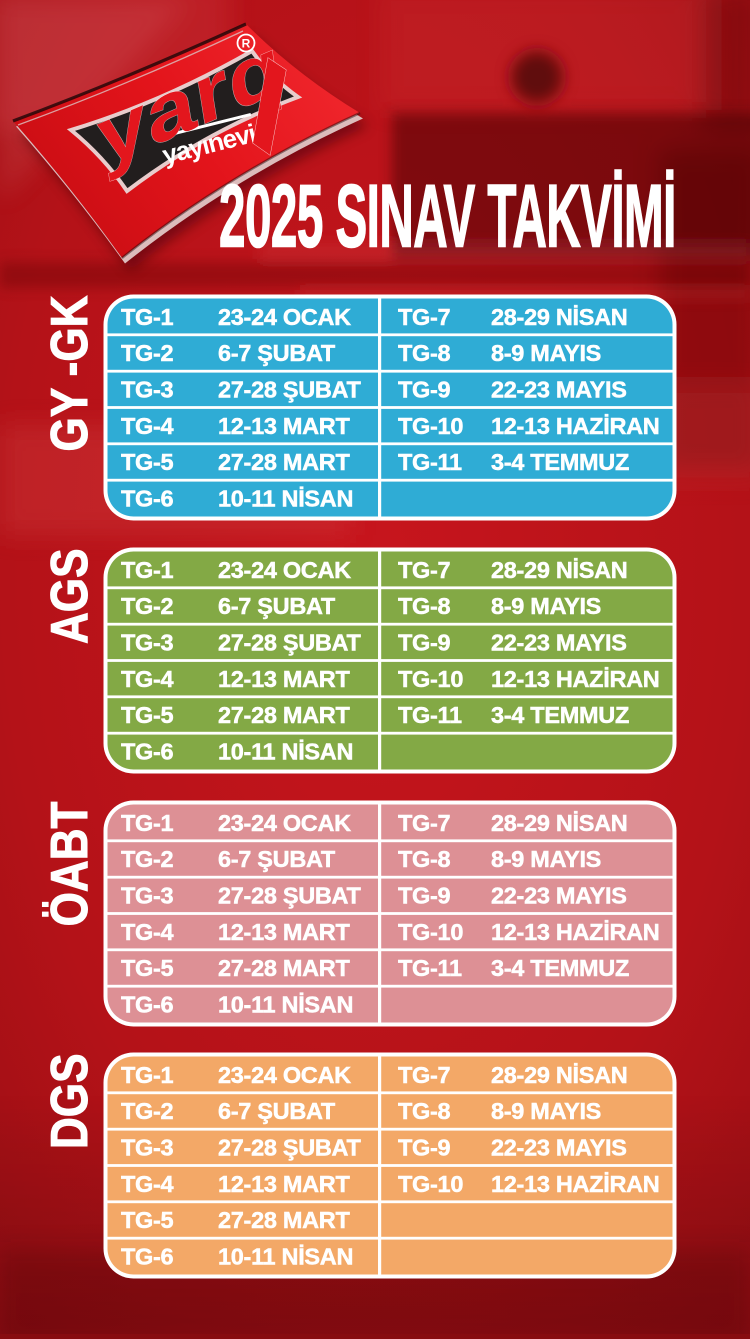 The width and height of the screenshot is (750, 1339). I want to click on svg-text: R, so click(246, 44).